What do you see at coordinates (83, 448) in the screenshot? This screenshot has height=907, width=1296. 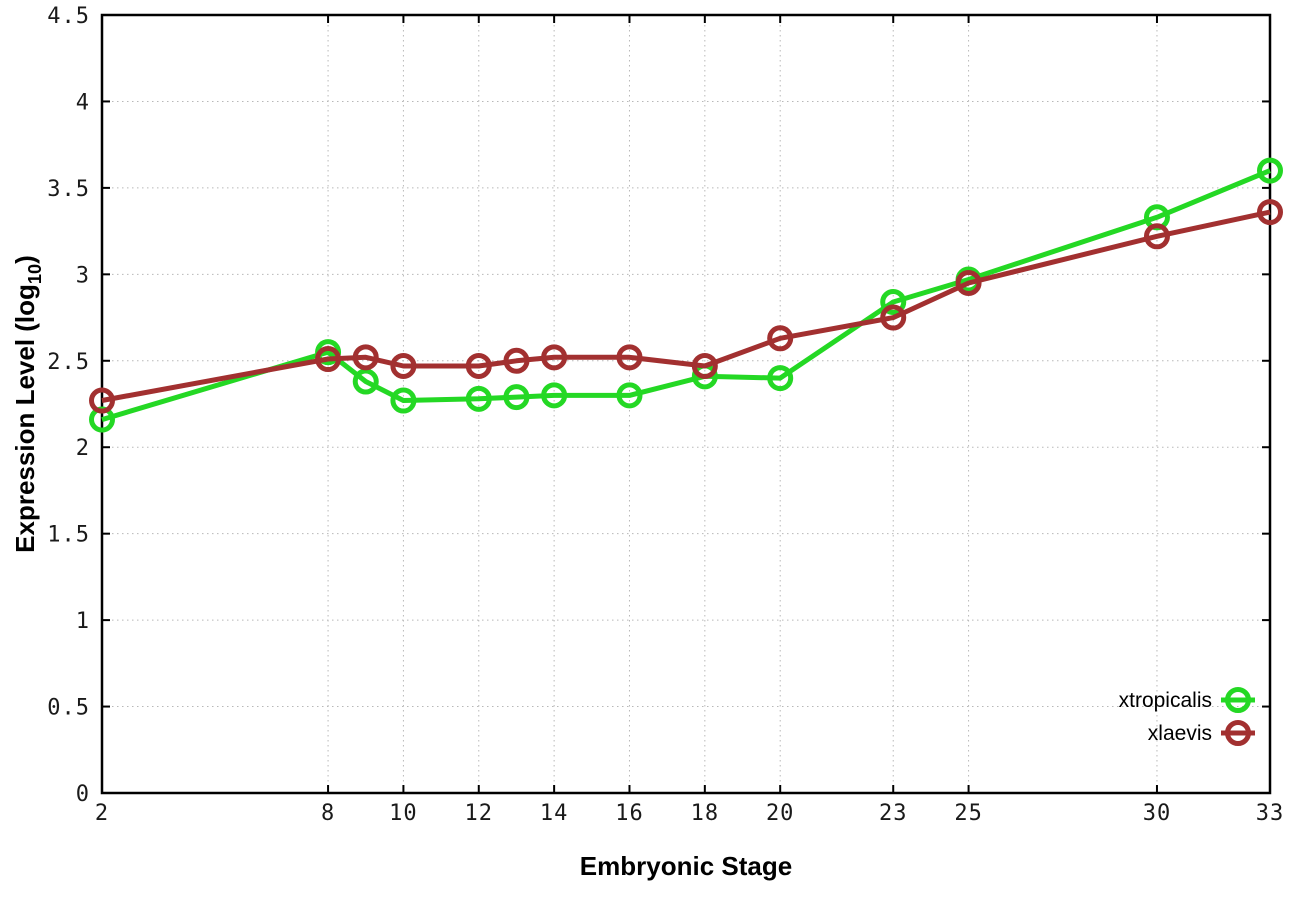 I see `y-tick-label: 2` at bounding box center [83, 448].